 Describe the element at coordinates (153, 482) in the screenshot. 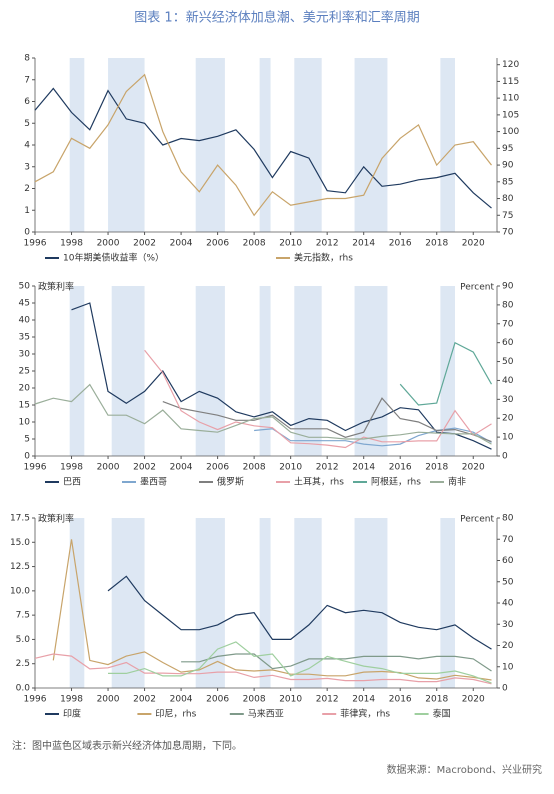

I see `legend-label: 墨西哥` at that location.